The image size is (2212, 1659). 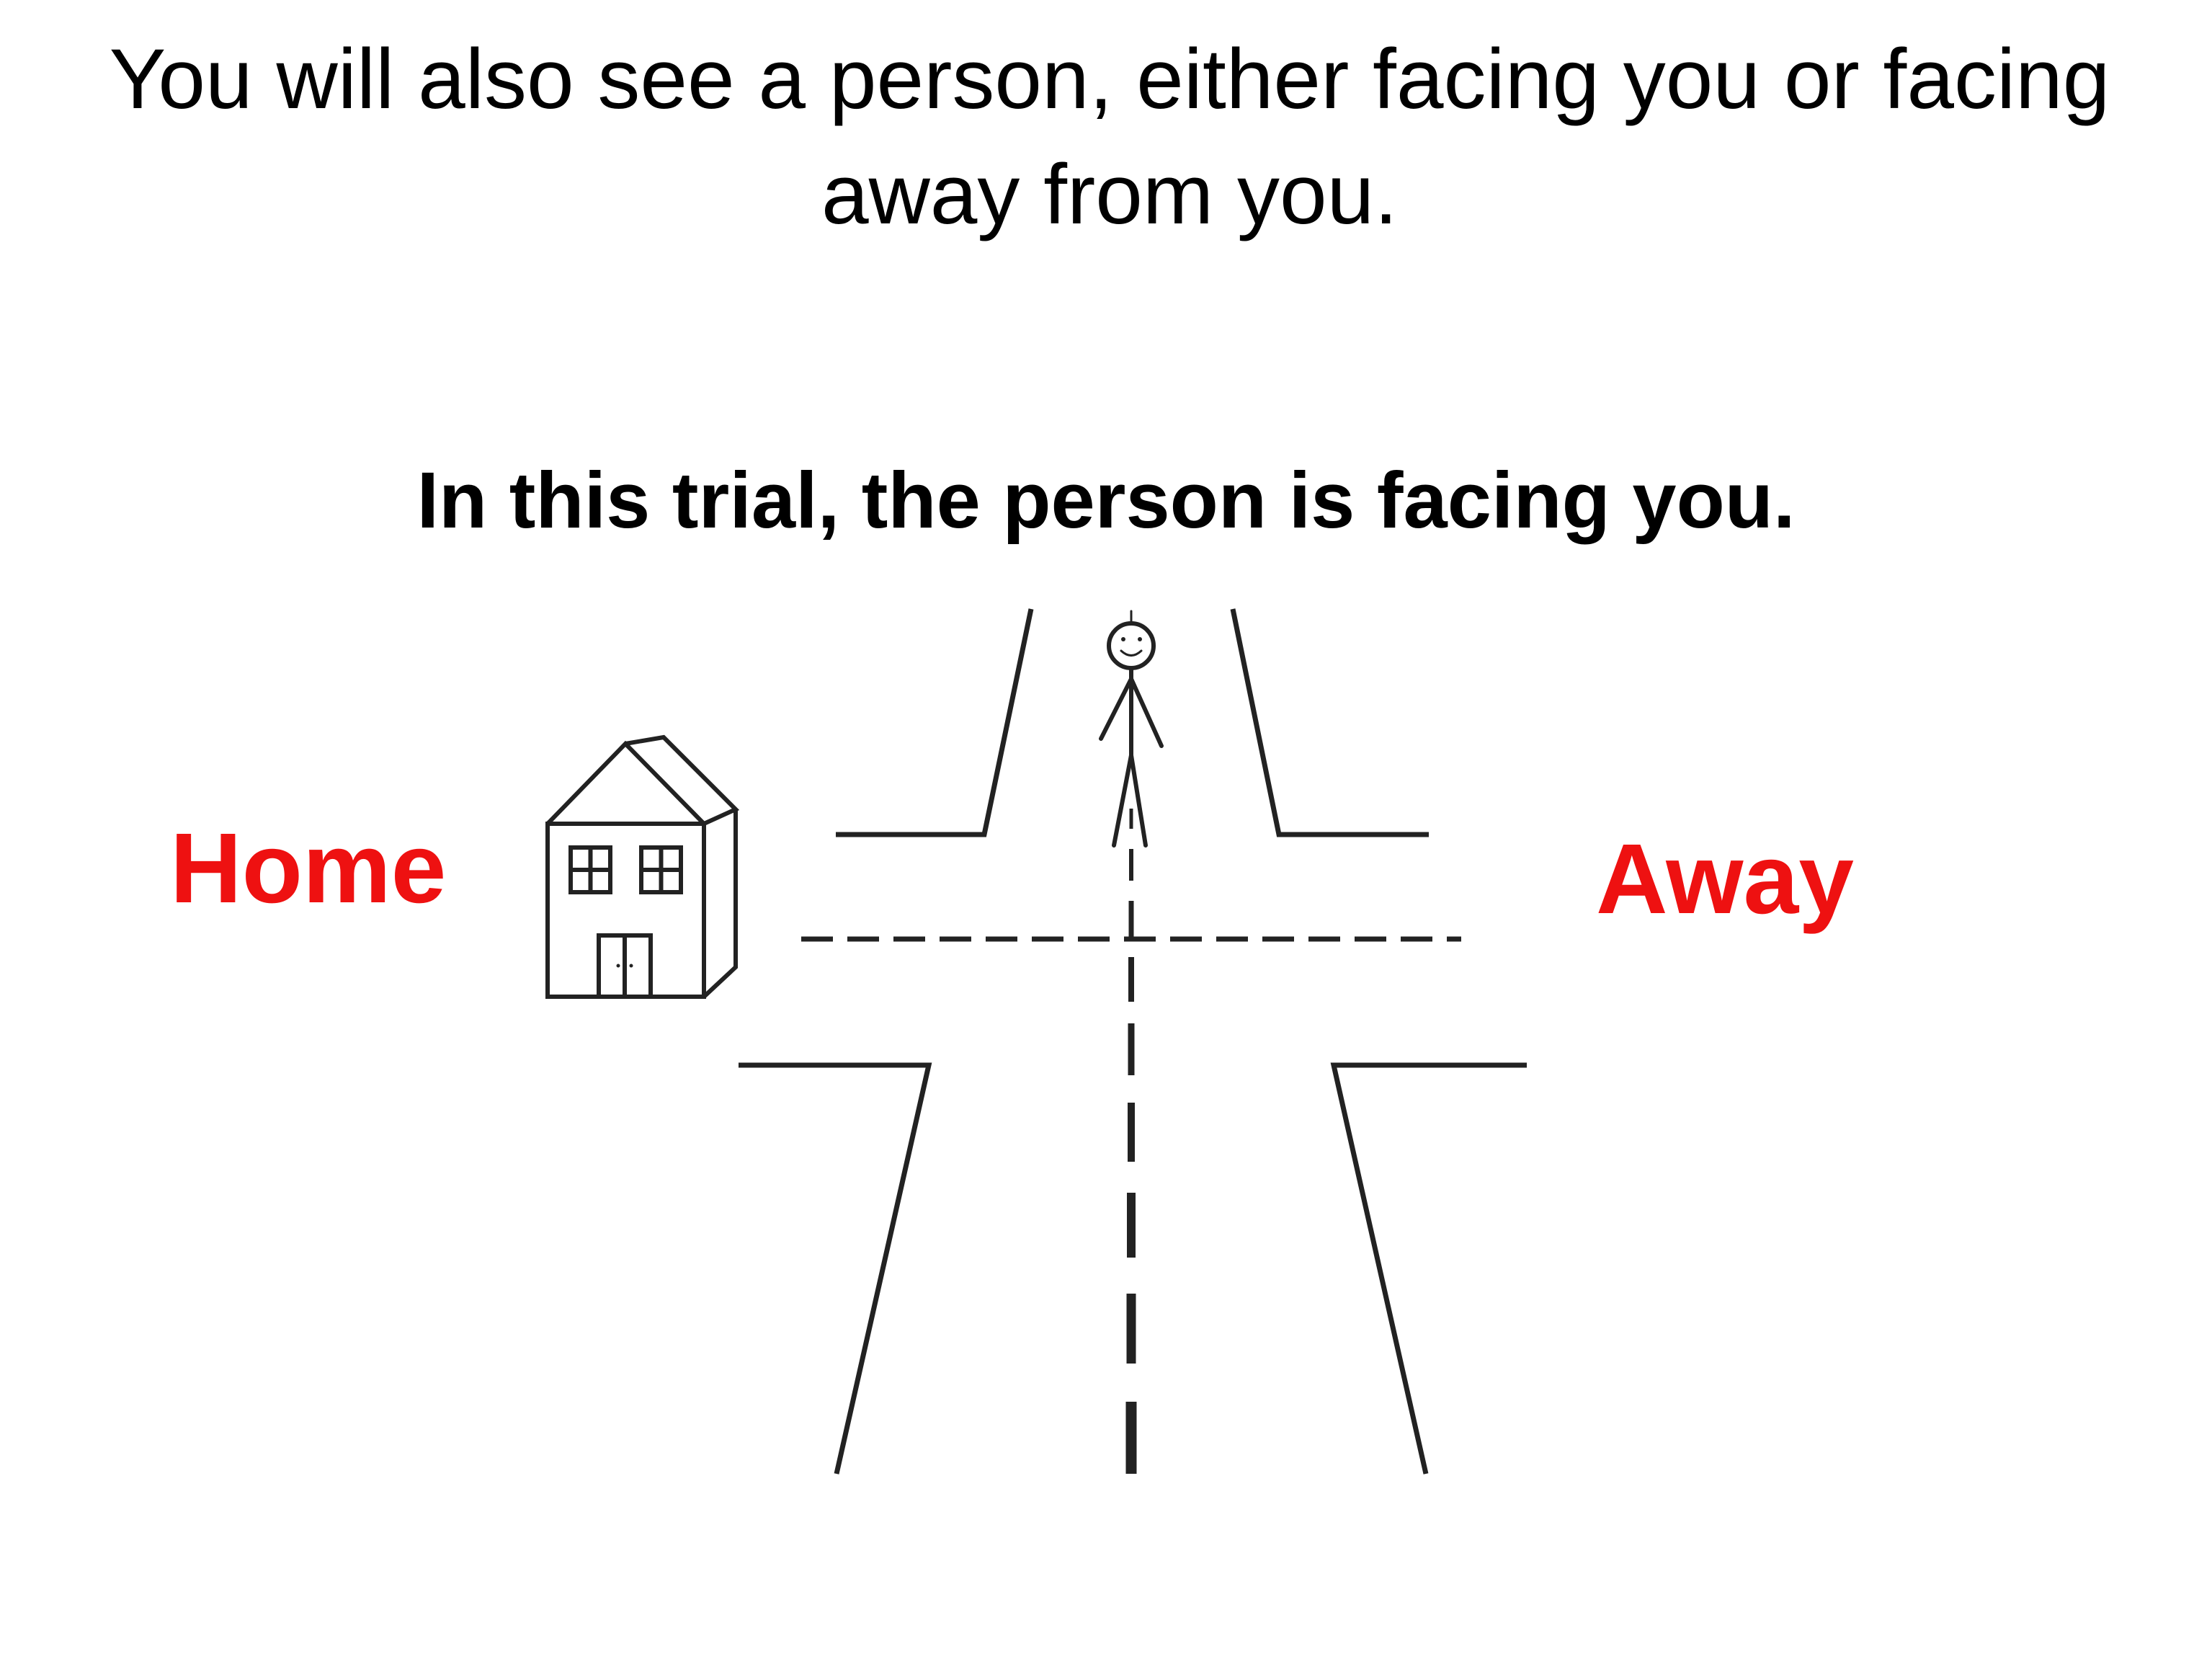 I want to click on home-label: Home, so click(x=309, y=868).